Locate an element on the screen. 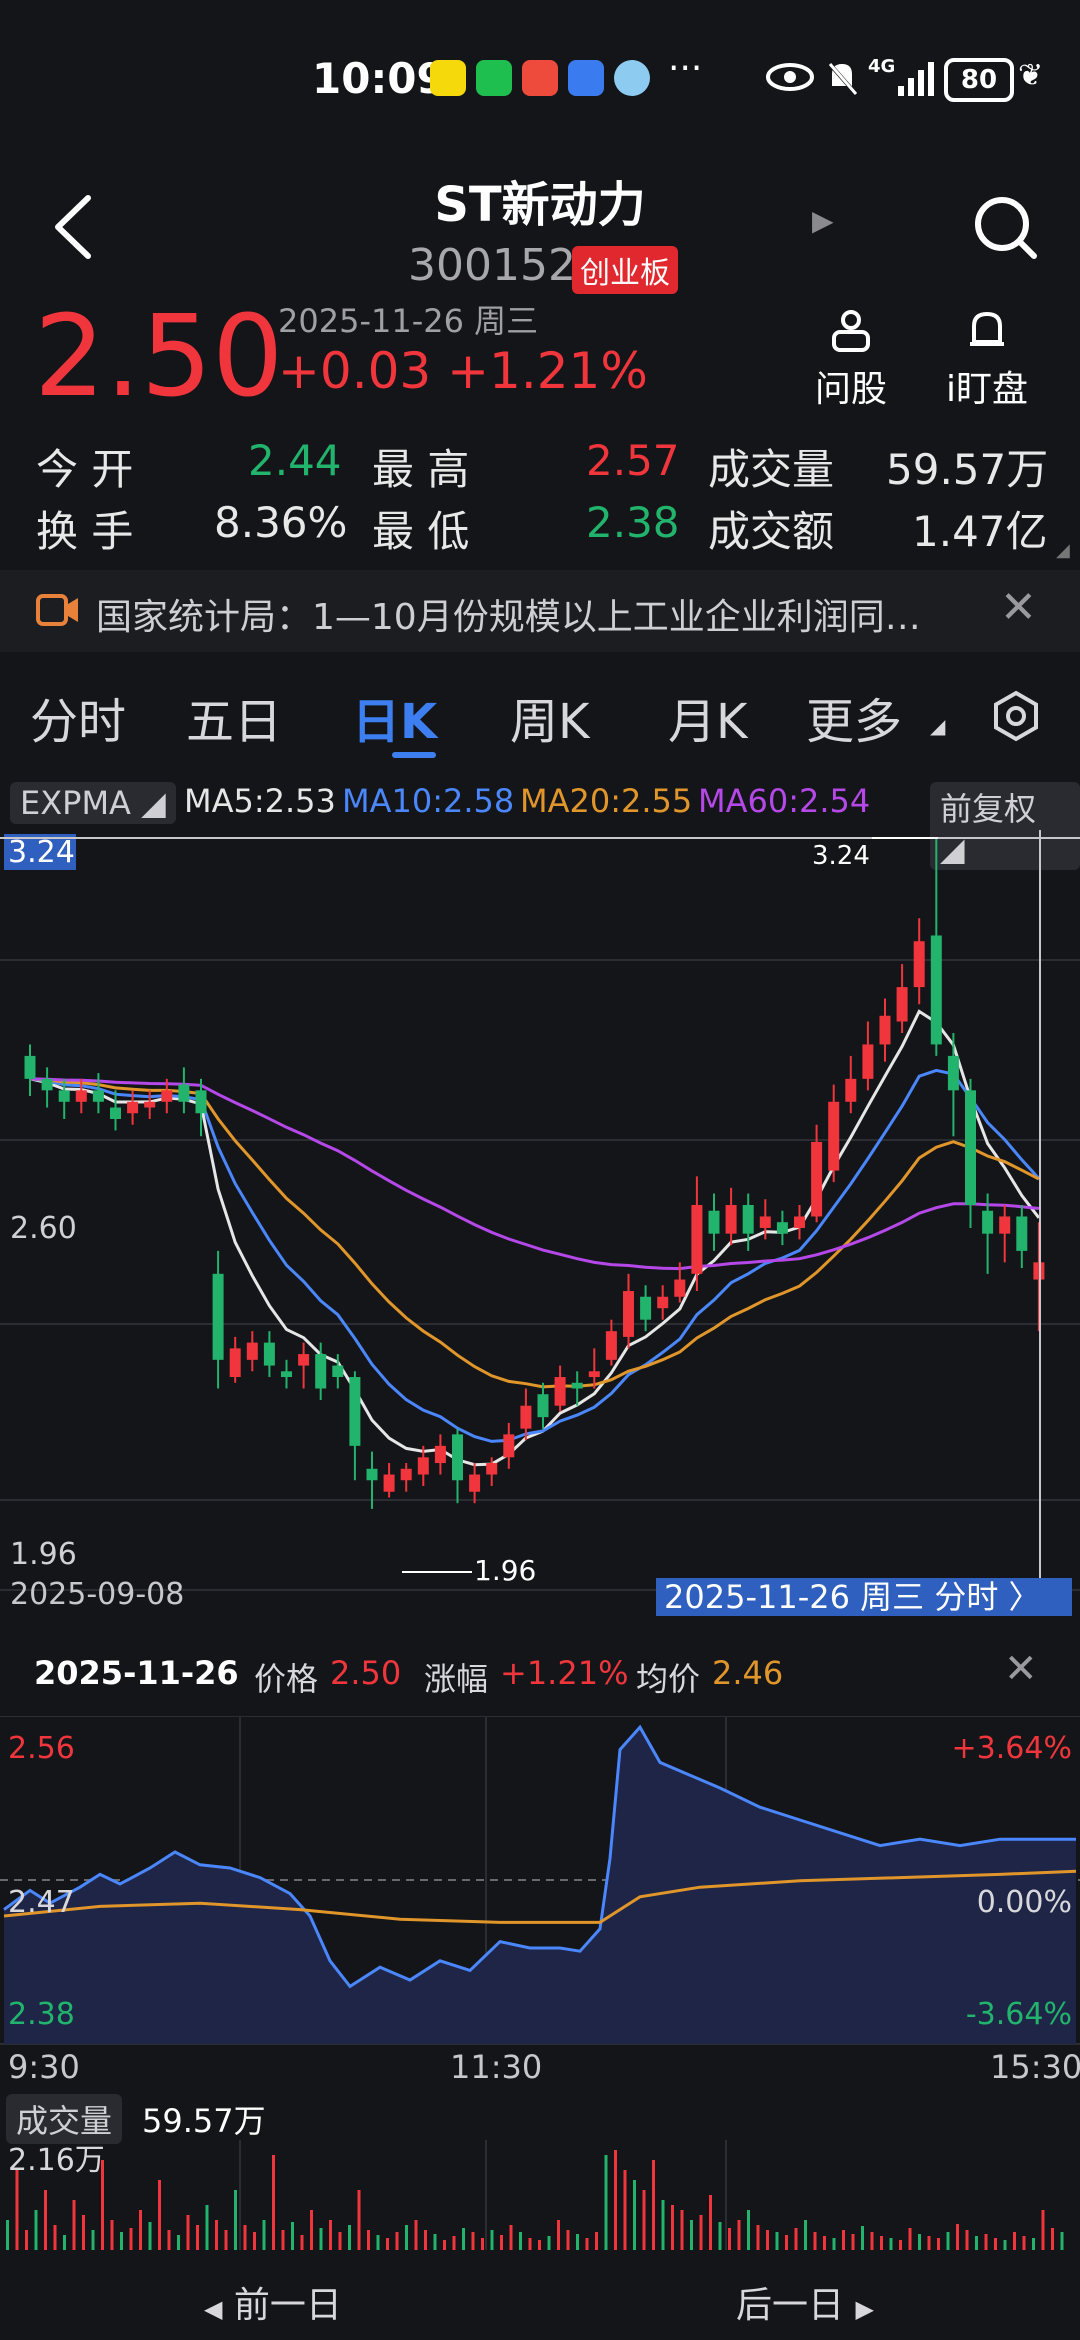  indicator-selector: EXPMA ◢ is located at coordinates (93, 803).